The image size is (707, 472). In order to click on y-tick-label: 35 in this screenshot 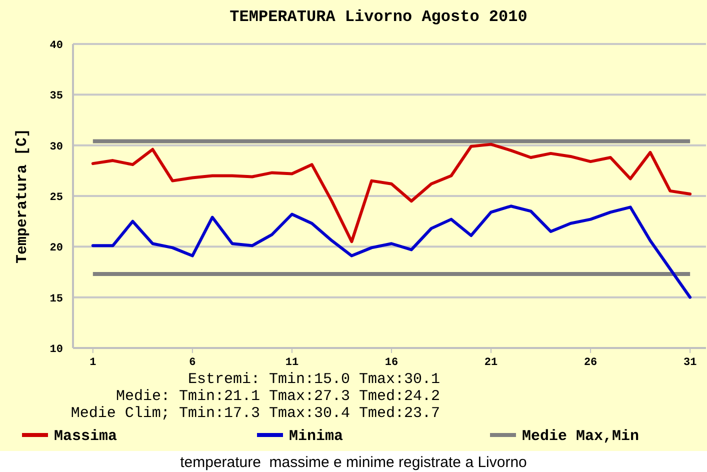, I will do `click(57, 96)`.